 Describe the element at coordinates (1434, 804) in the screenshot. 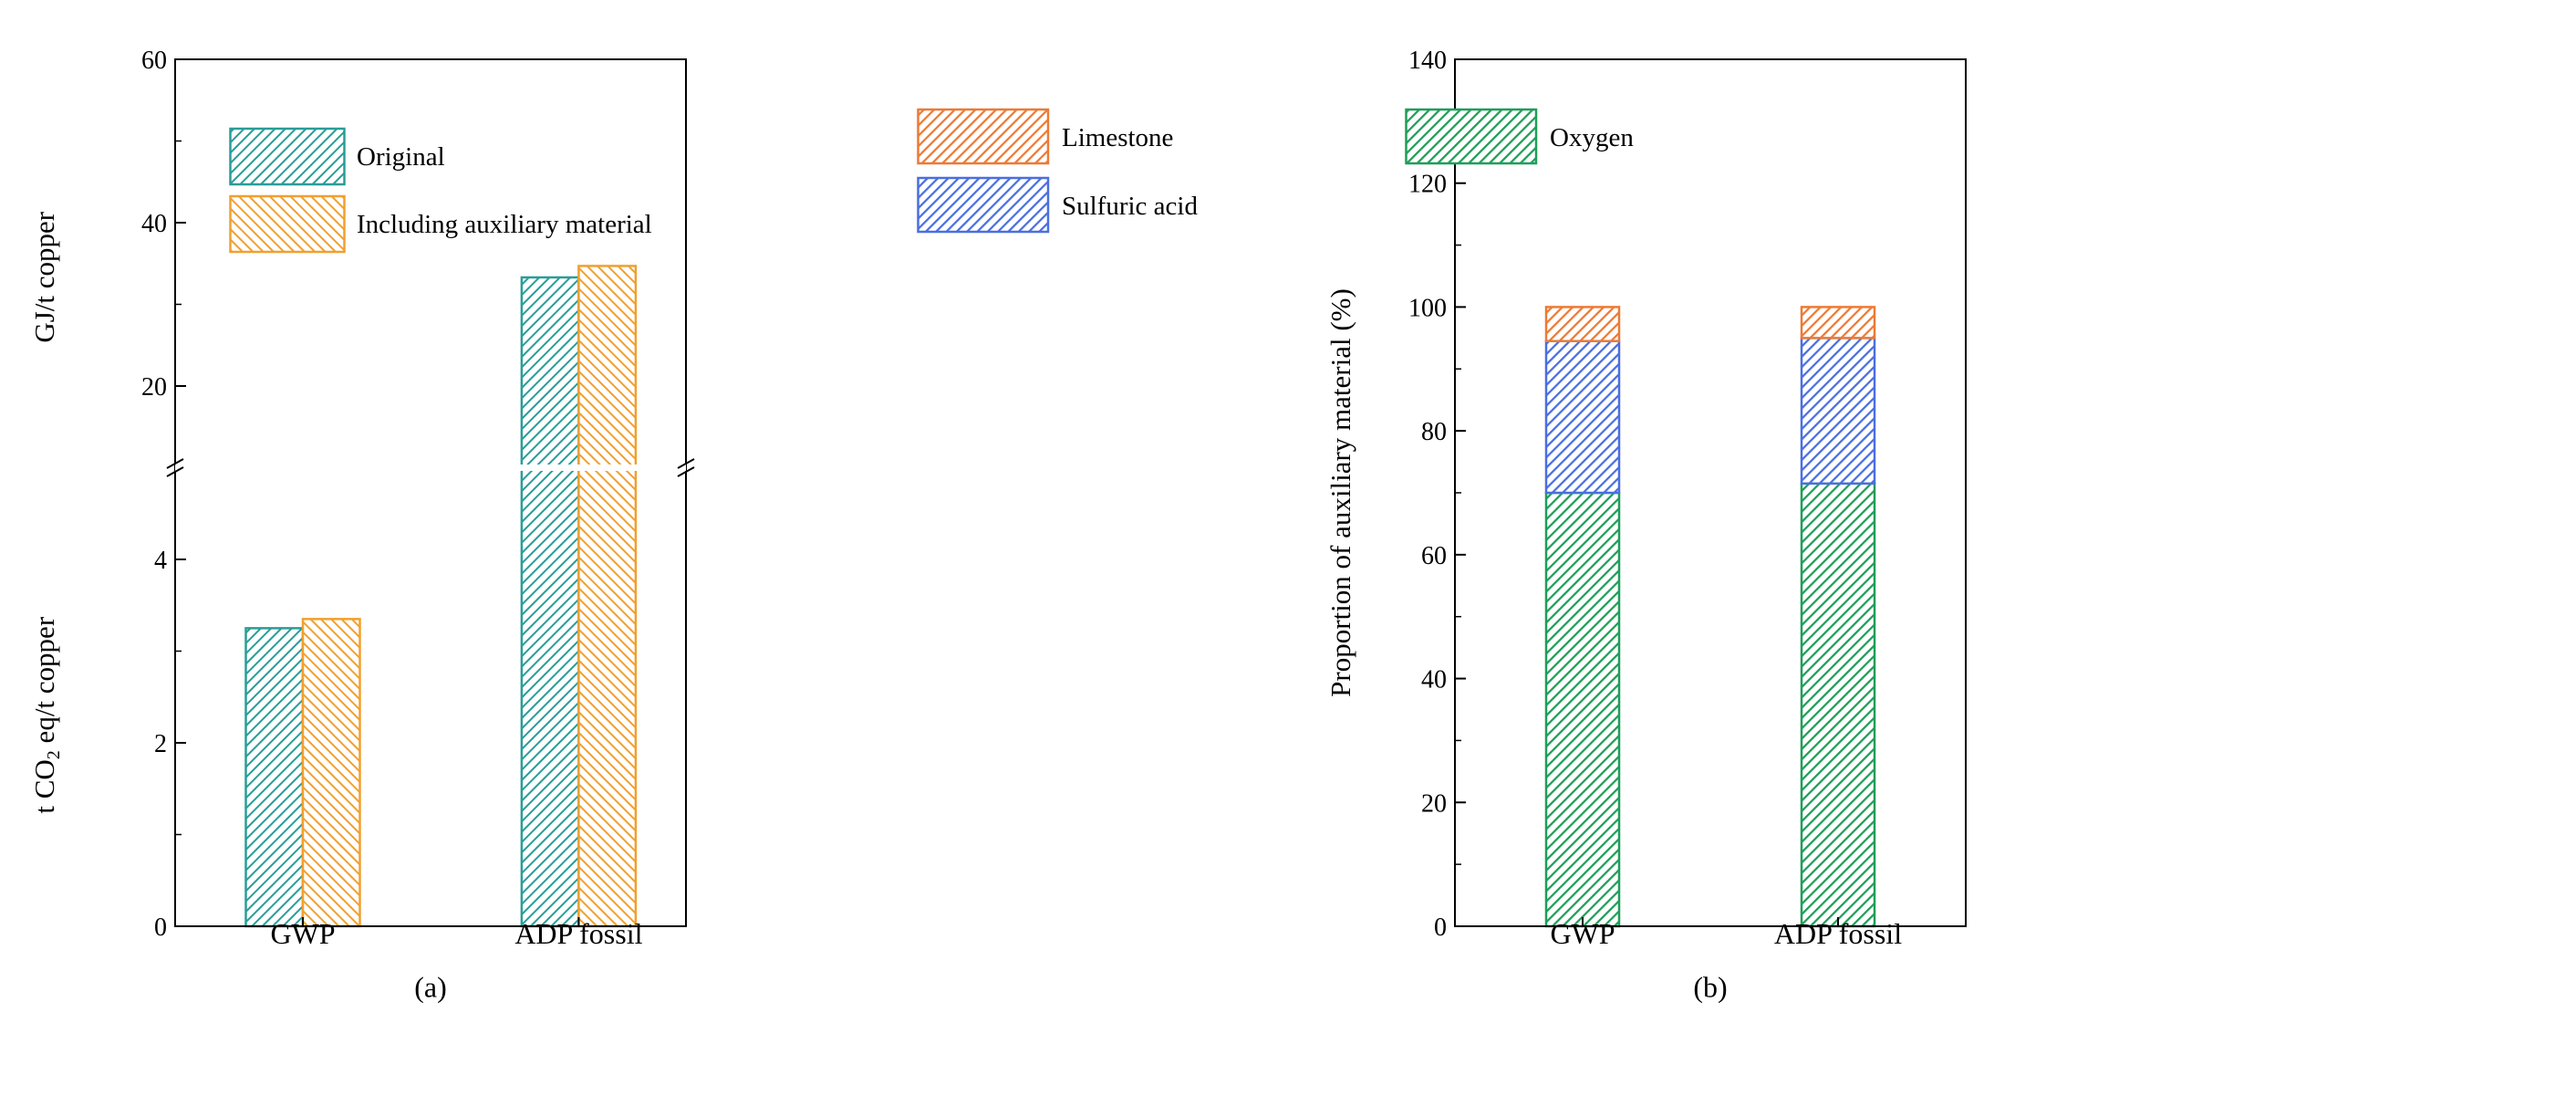

I see `tick-label-b-20: 20` at that location.